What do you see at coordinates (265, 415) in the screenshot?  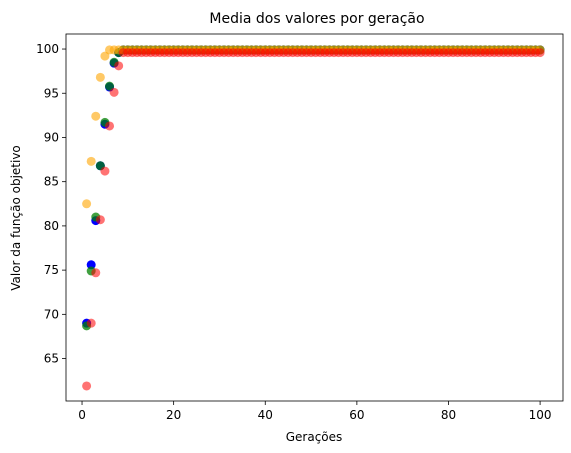 I see `x-tick-label: 40` at bounding box center [265, 415].